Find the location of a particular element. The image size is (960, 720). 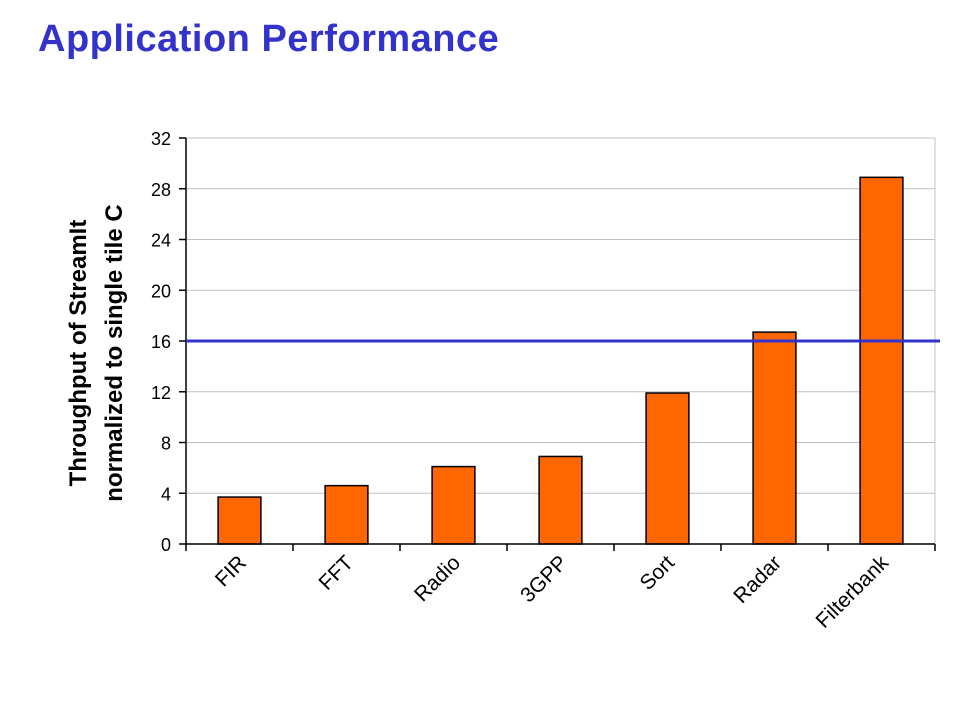

y-tick-label: 32 is located at coordinates (161, 139).